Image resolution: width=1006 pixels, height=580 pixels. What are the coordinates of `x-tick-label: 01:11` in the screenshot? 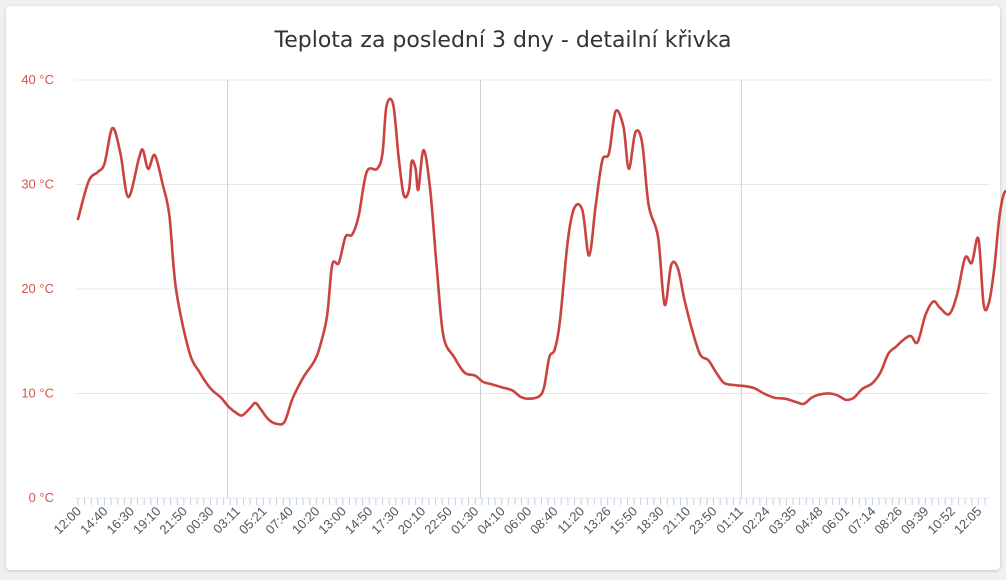 It's located at (729, 520).